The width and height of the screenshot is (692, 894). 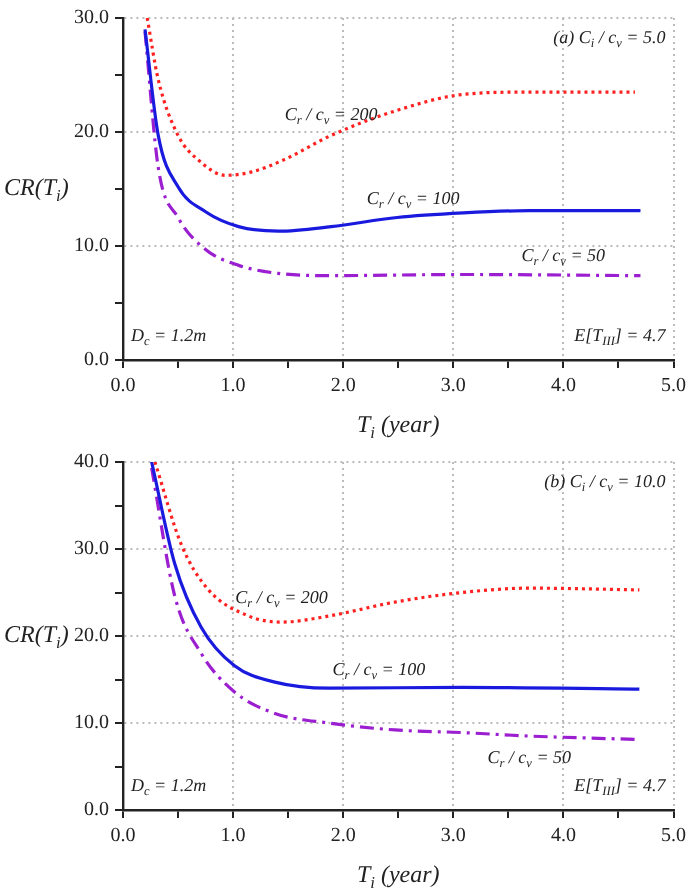 What do you see at coordinates (391, 97) in the screenshot?
I see `line-series` at bounding box center [391, 97].